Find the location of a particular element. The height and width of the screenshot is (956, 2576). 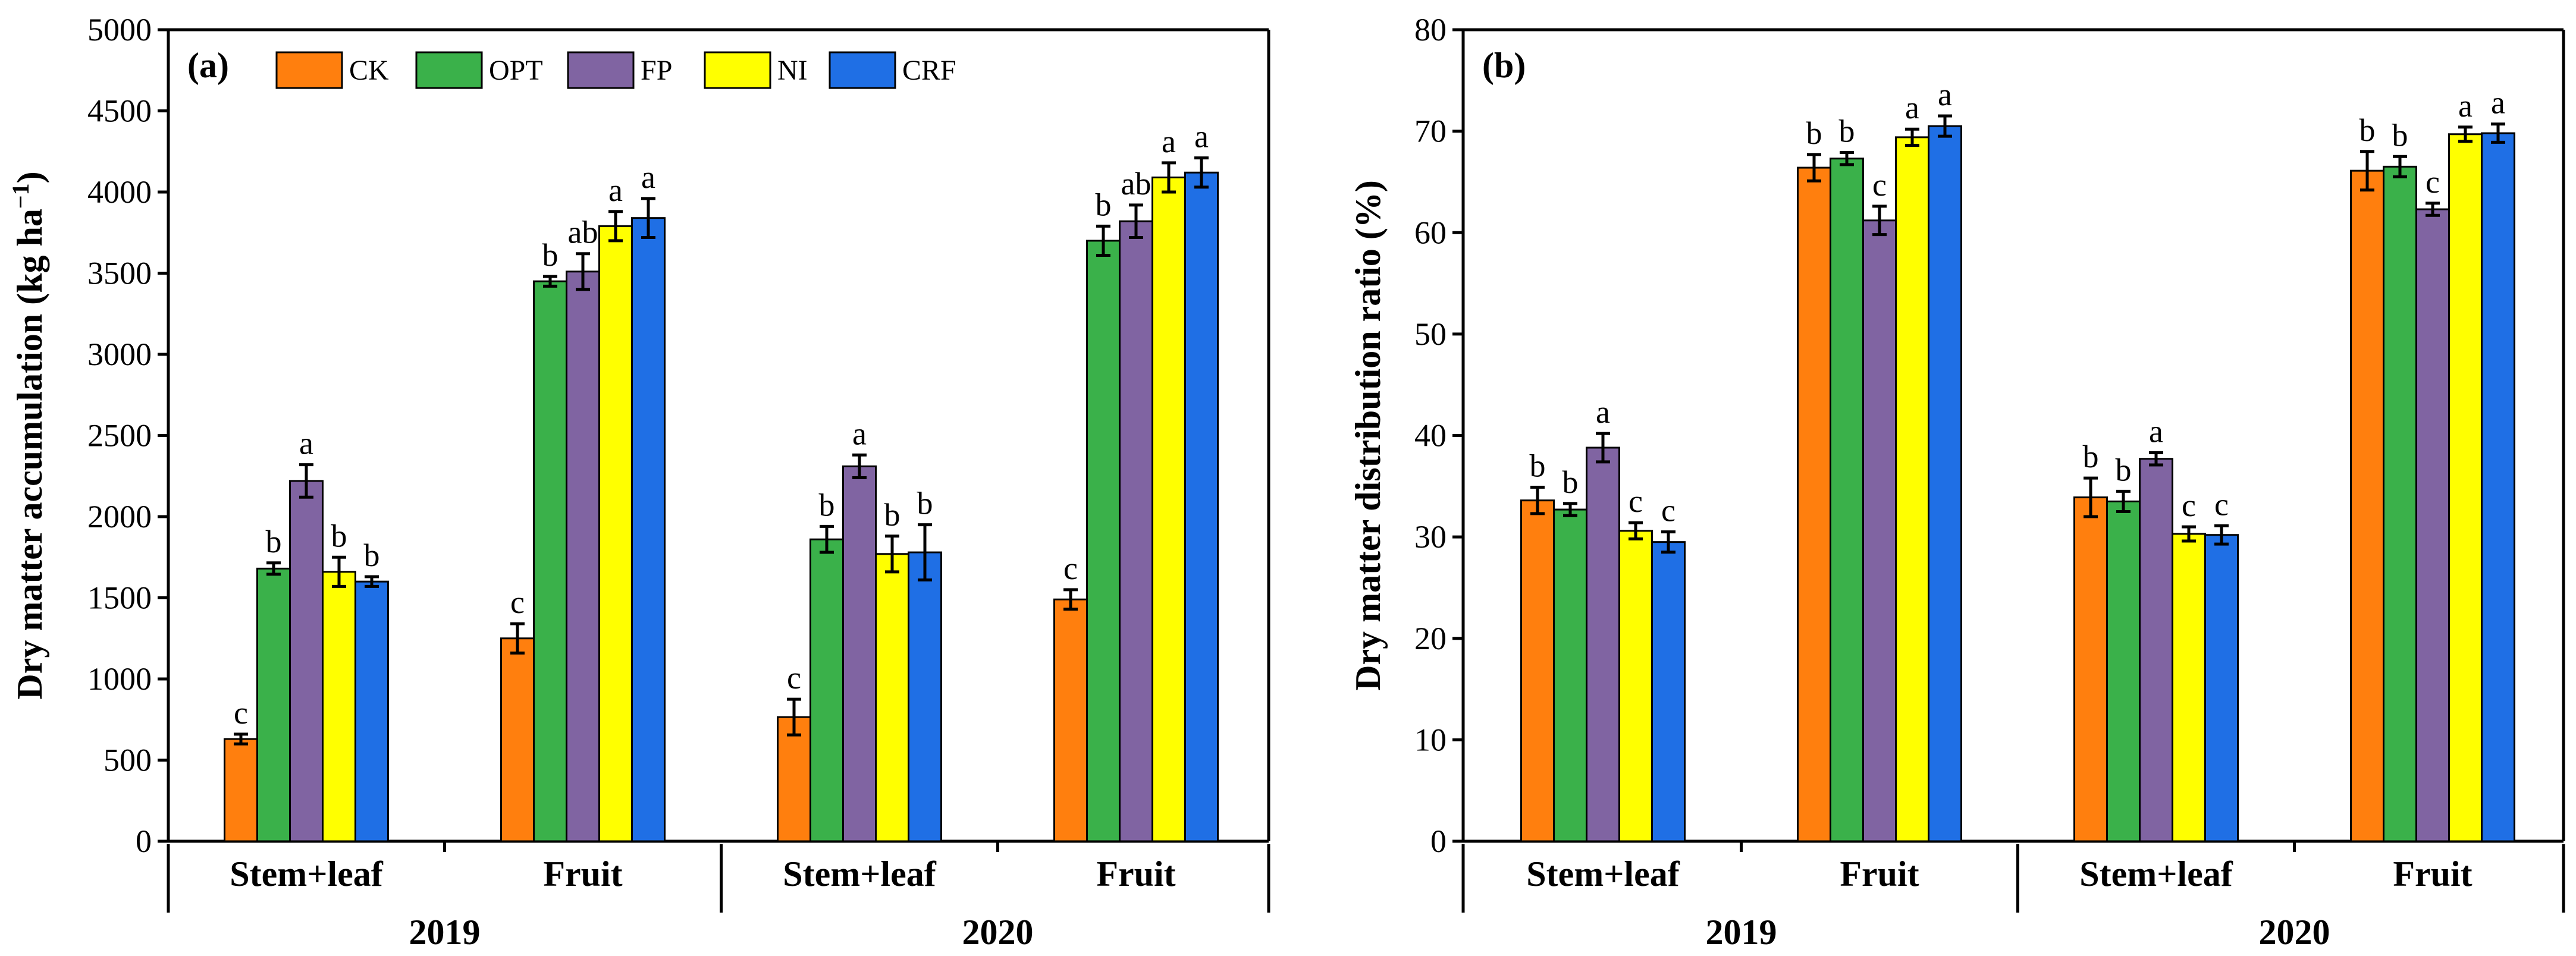

y-tick-label: 60 is located at coordinates (1430, 232).